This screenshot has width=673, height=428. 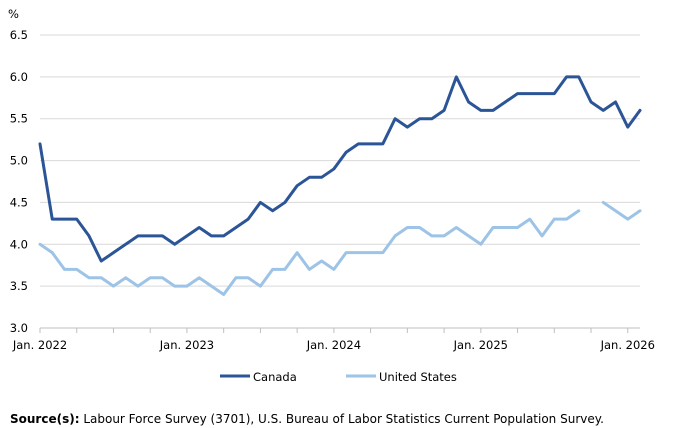 What do you see at coordinates (45, 419) in the screenshot?
I see `source-label: Source(s):` at bounding box center [45, 419].